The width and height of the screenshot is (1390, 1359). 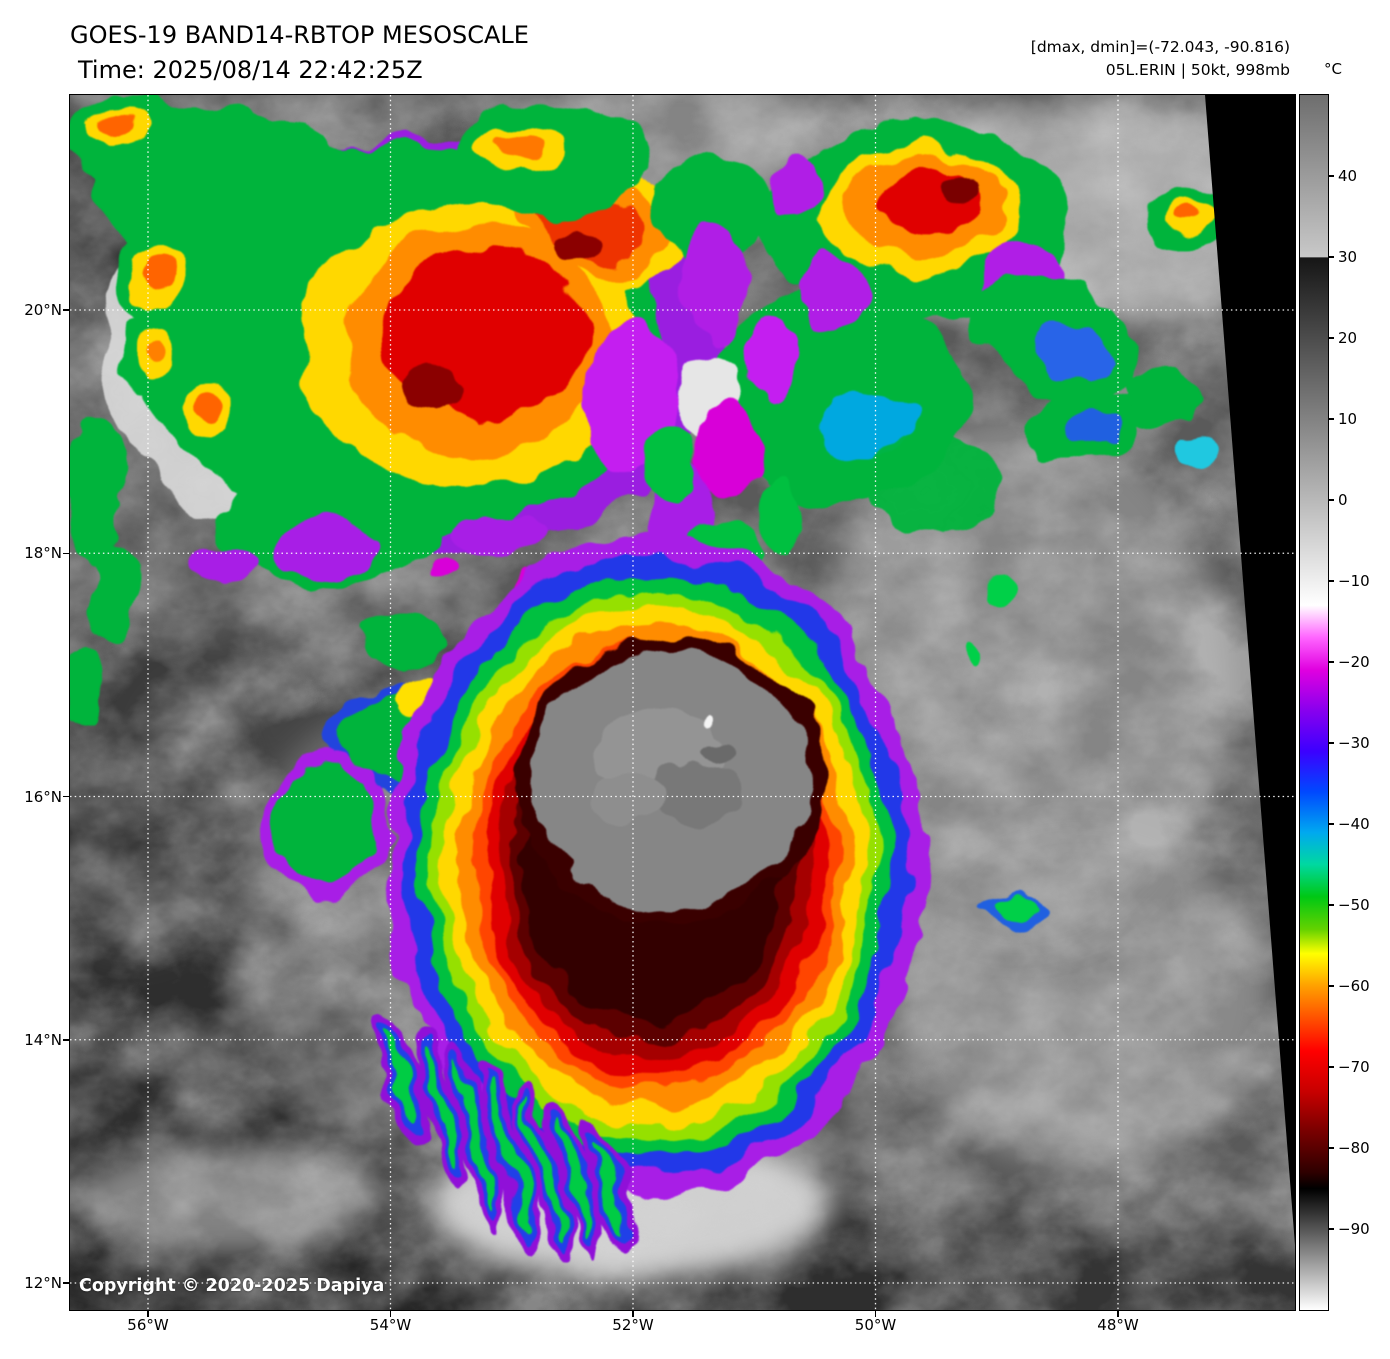 What do you see at coordinates (1354, 905) in the screenshot?
I see `colorbar-tick-label: −50` at bounding box center [1354, 905].